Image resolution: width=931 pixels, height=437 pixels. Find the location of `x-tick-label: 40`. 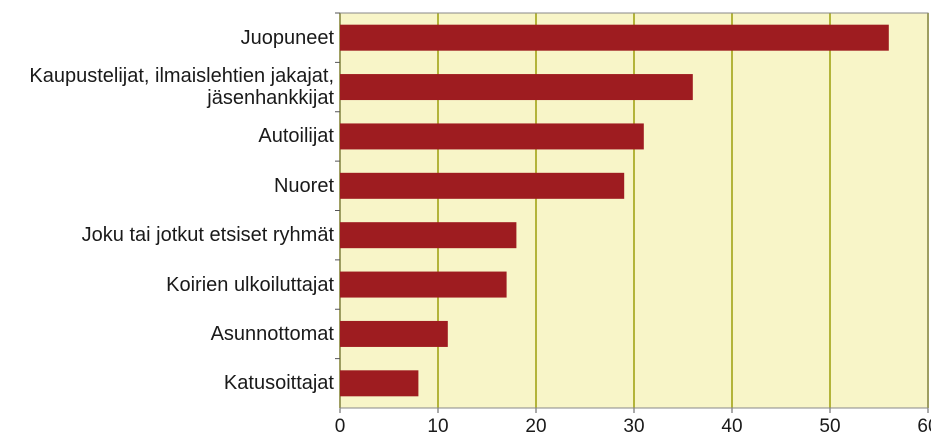

x-tick-label: 40 is located at coordinates (731, 426).